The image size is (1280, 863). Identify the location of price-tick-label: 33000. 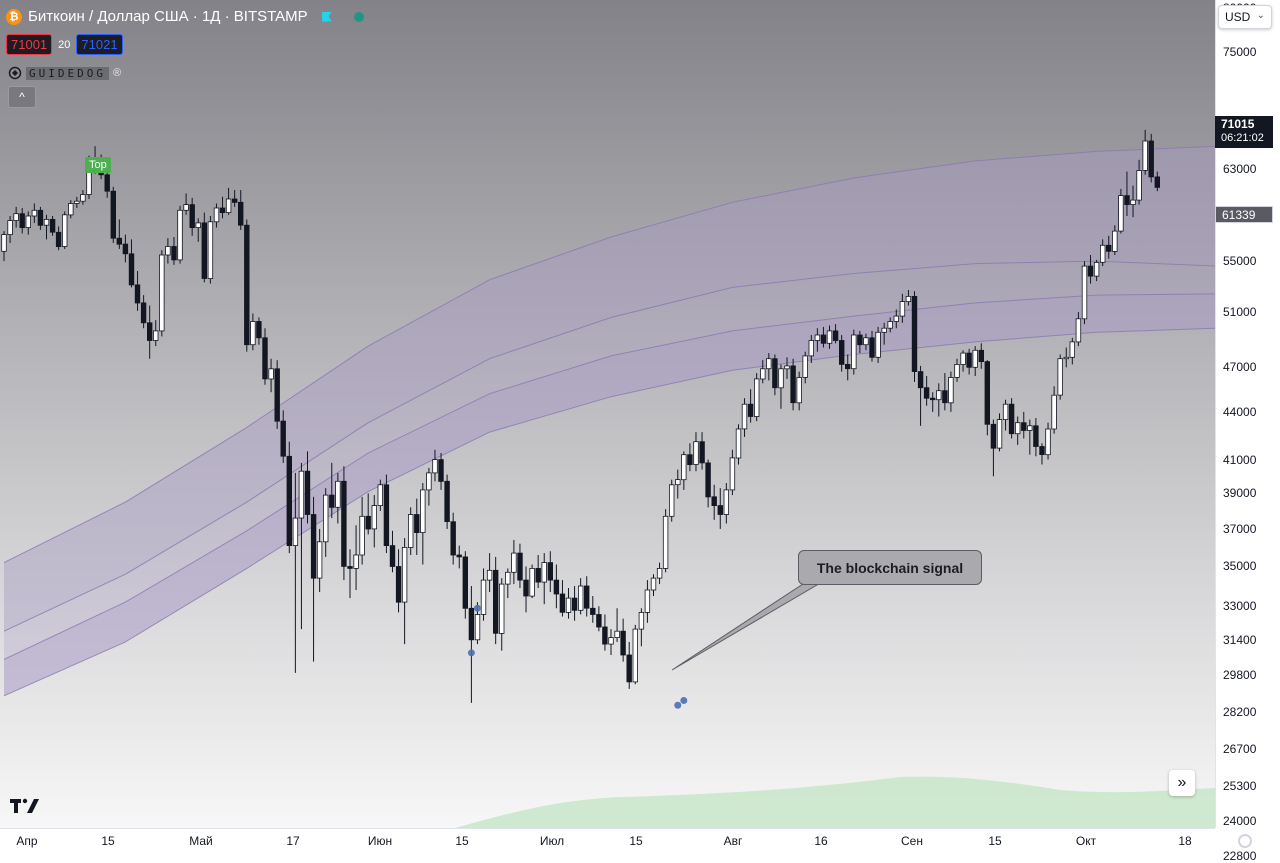
(1240, 606).